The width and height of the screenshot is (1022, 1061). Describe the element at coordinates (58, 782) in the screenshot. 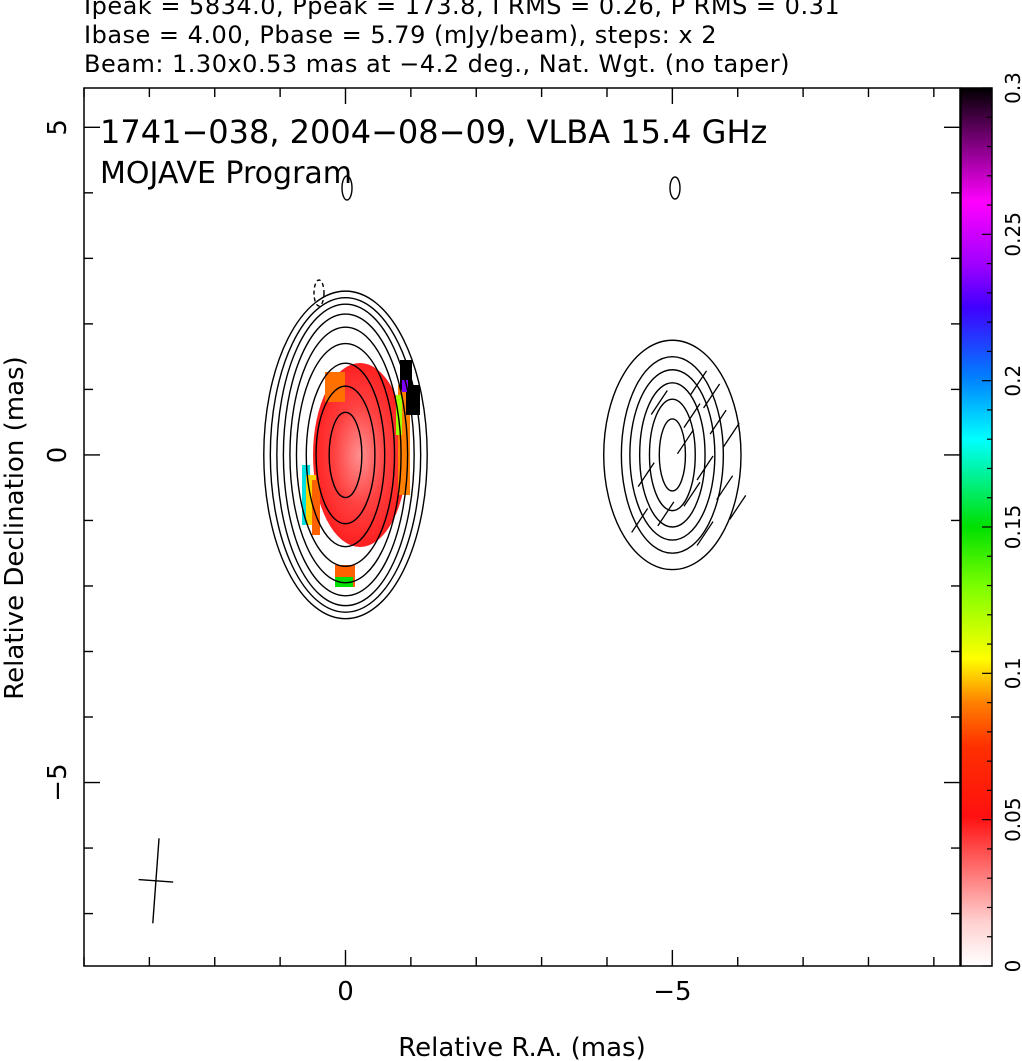

I see `y-tick-label: −5` at that location.